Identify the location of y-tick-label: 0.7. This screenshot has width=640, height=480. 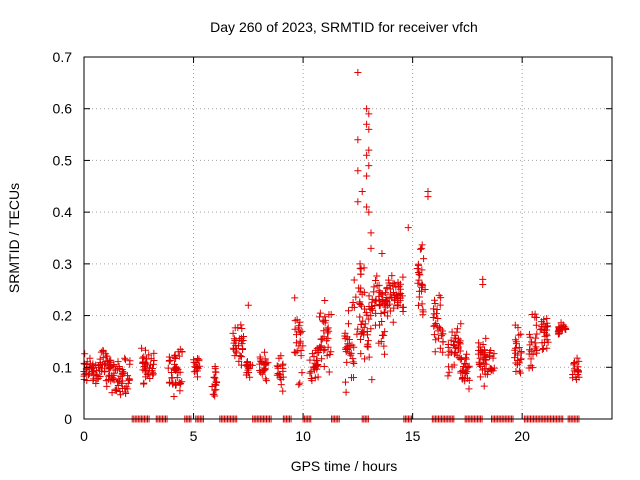
(63, 57).